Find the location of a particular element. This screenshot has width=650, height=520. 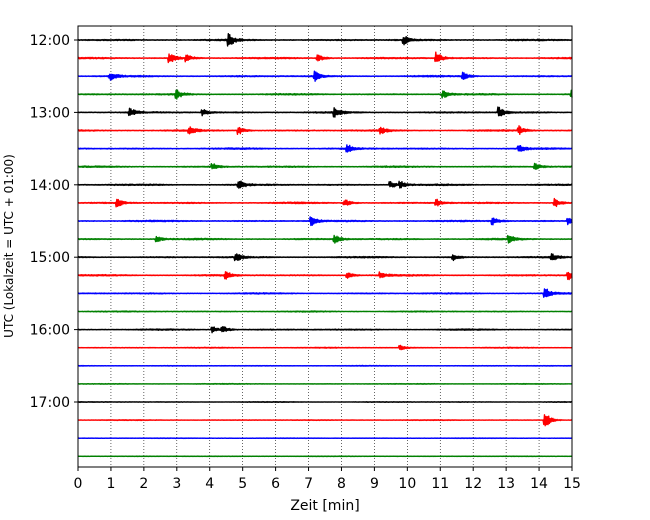

x-tick-label: 4 is located at coordinates (209, 484).